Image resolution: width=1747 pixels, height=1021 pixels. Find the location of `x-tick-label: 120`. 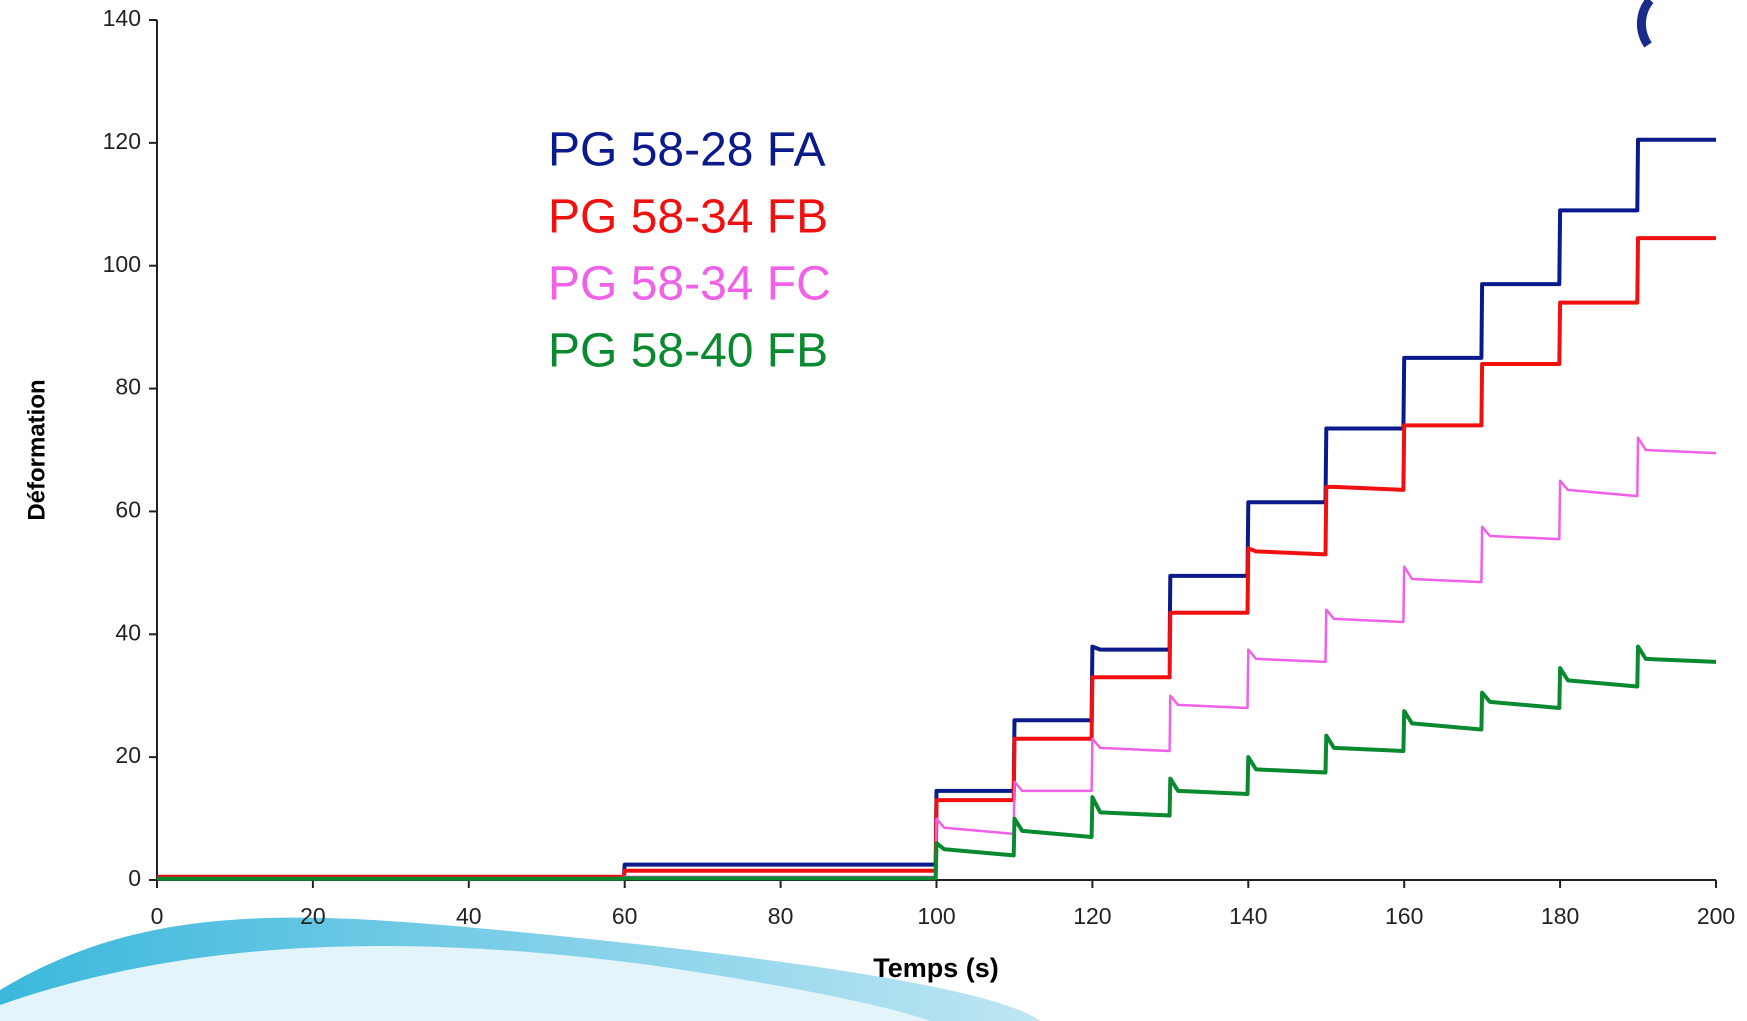

x-tick-label: 120 is located at coordinates (1092, 916).